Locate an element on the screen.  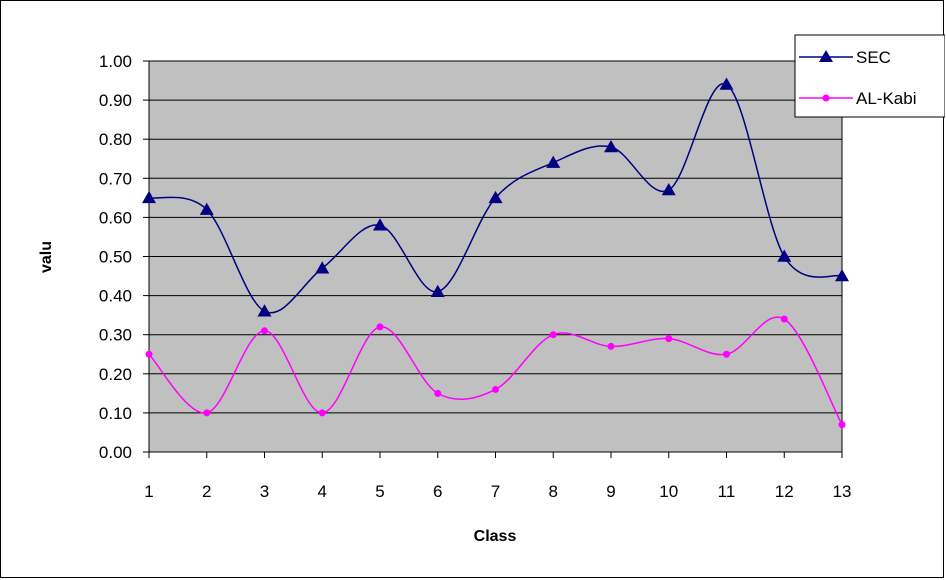
x-axis-title: Class is located at coordinates (495, 536).